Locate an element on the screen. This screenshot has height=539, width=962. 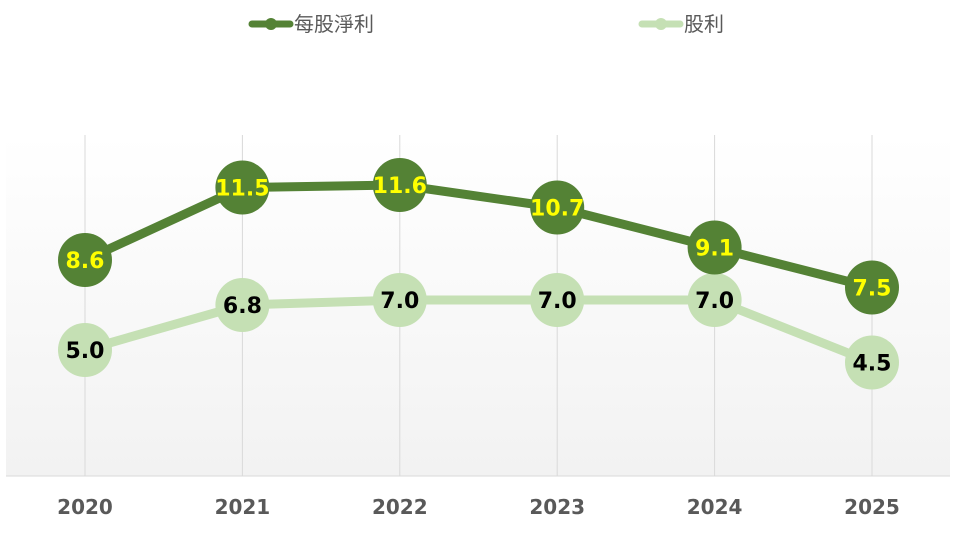
data-point-0-2025 is located at coordinates (872, 287).